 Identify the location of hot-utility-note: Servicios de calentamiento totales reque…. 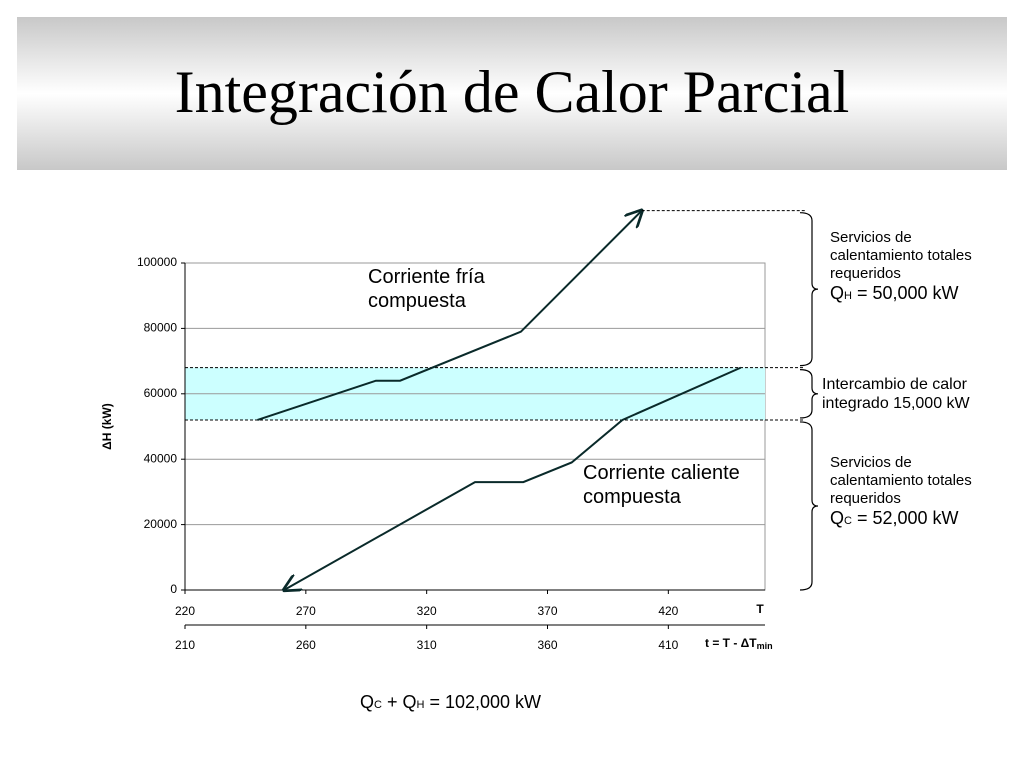
(915, 267).